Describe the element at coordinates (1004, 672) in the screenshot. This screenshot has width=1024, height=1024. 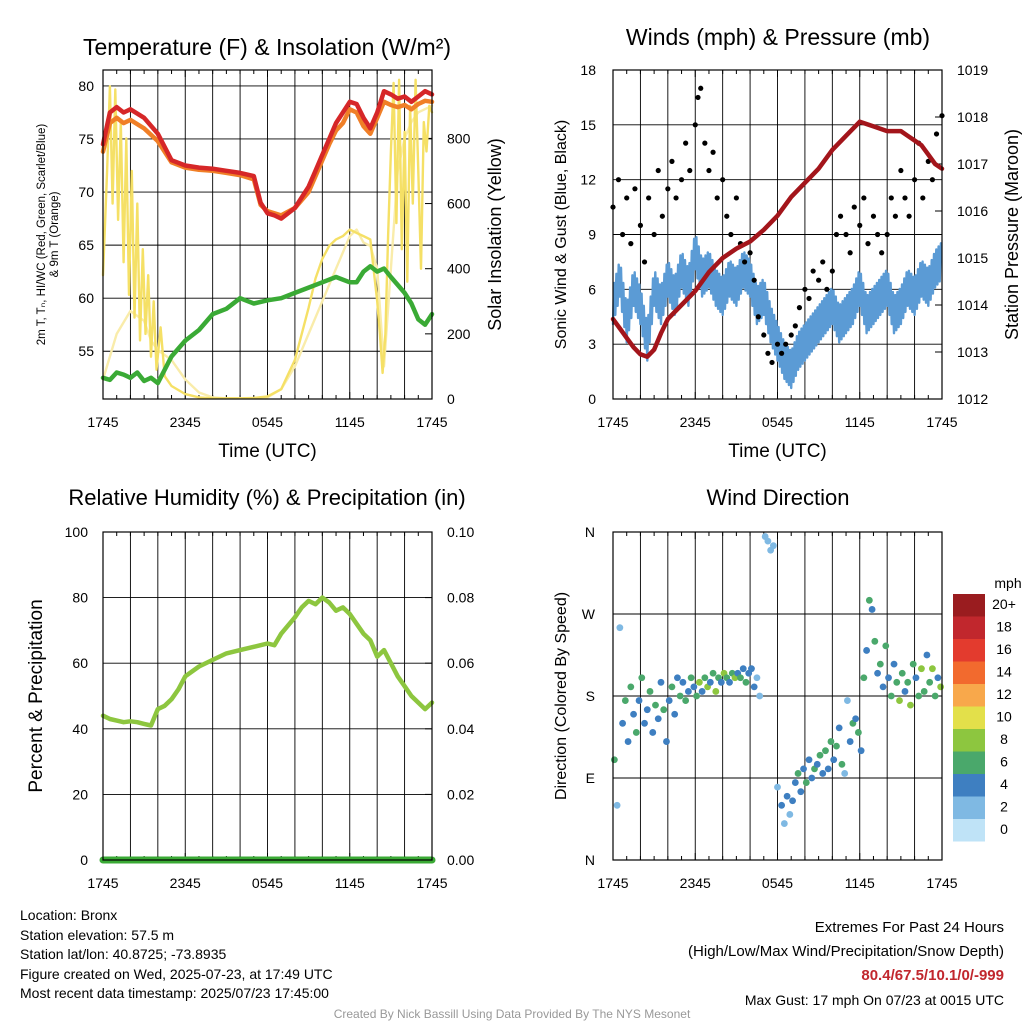
I see `legend-label: 14` at that location.